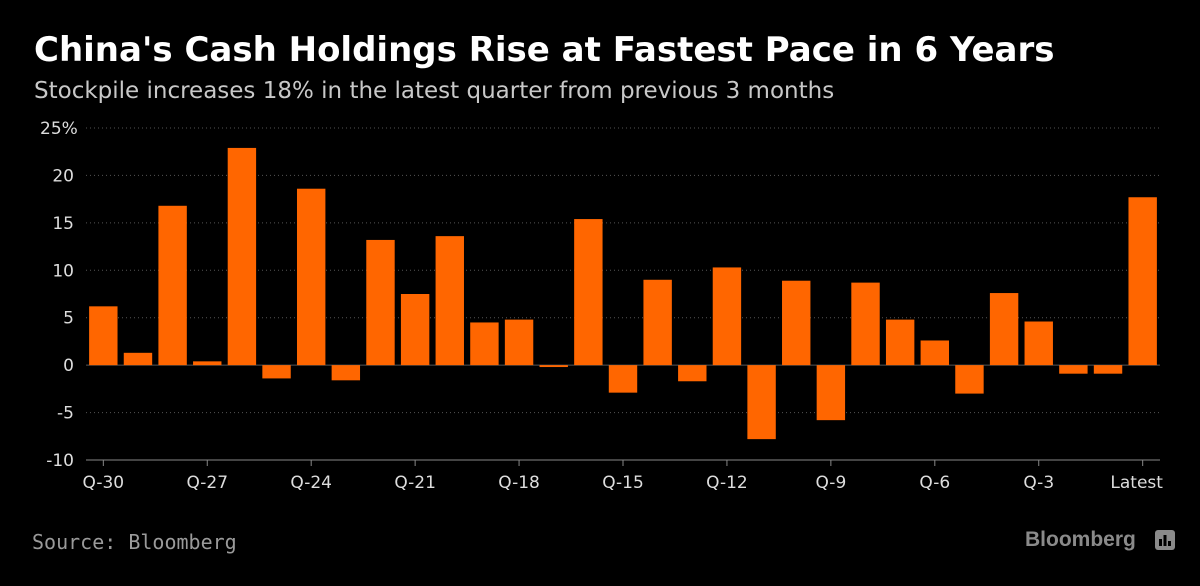 The height and width of the screenshot is (586, 1200). I want to click on y-tick-label: 25%, so click(59, 129).